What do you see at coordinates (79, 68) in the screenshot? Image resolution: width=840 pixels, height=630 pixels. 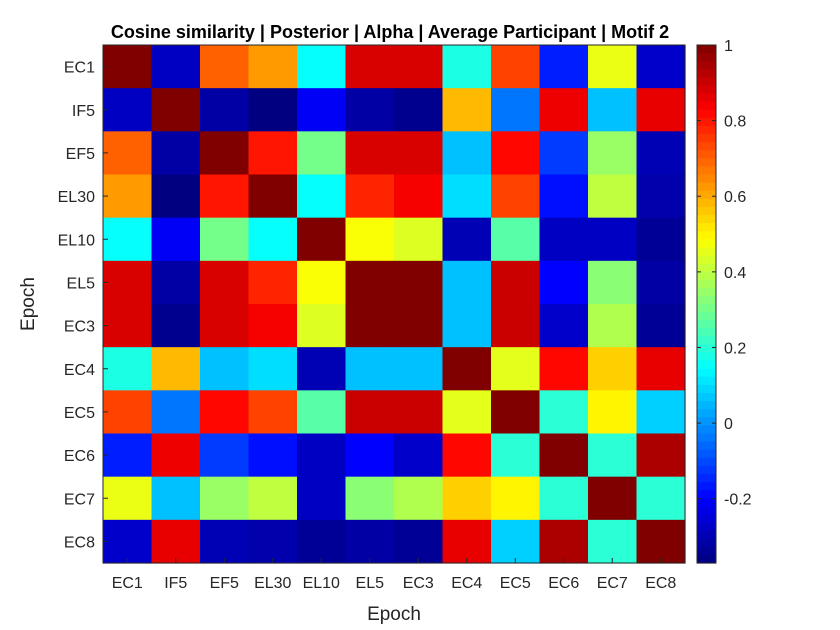 I see `y-tick-label: EC1` at bounding box center [79, 68].